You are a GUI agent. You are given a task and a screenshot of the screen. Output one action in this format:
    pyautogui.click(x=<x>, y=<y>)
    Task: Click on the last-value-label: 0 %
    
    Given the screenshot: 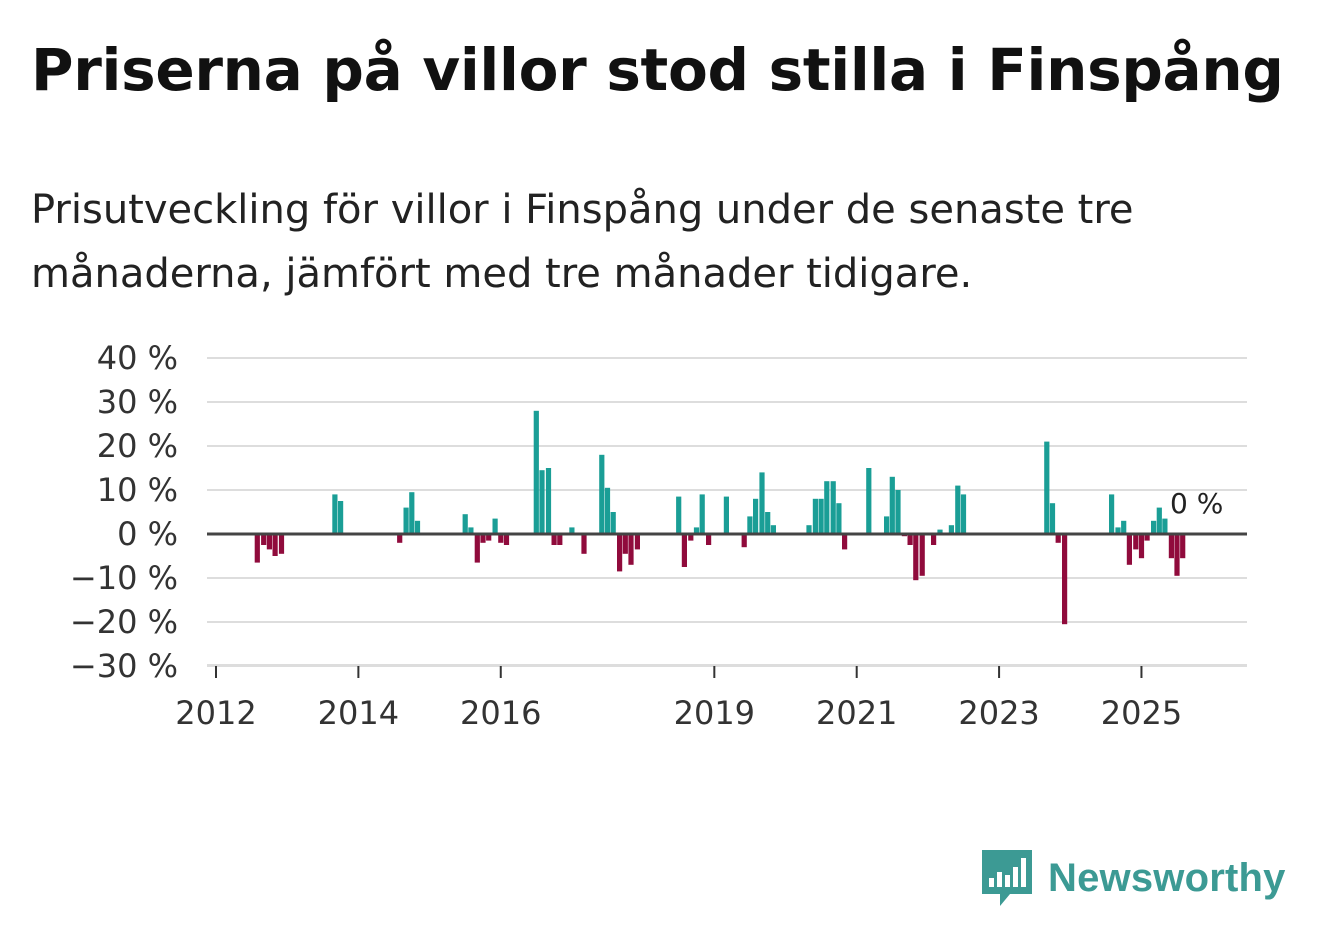 What is the action you would take?
    pyautogui.click(x=1196, y=503)
    